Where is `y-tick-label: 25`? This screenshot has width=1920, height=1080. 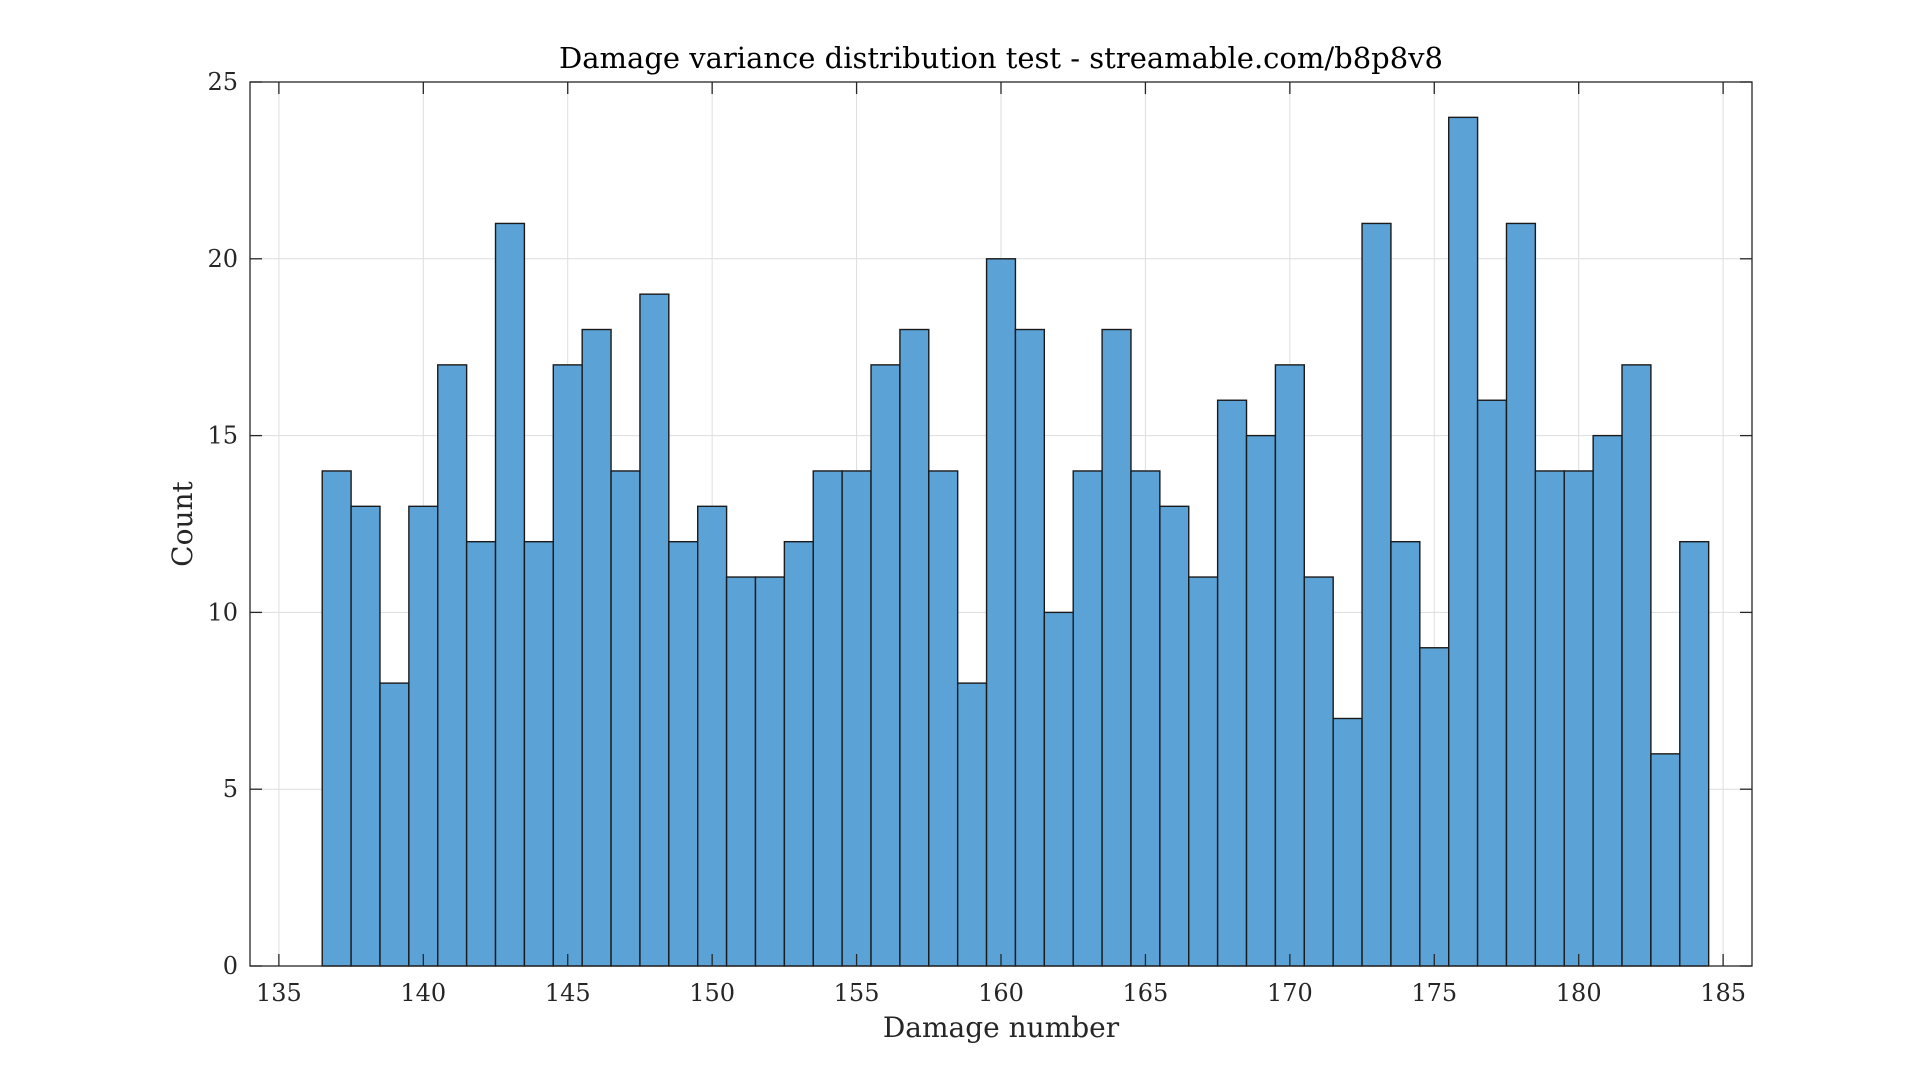 y-tick-label: 25 is located at coordinates (222, 82).